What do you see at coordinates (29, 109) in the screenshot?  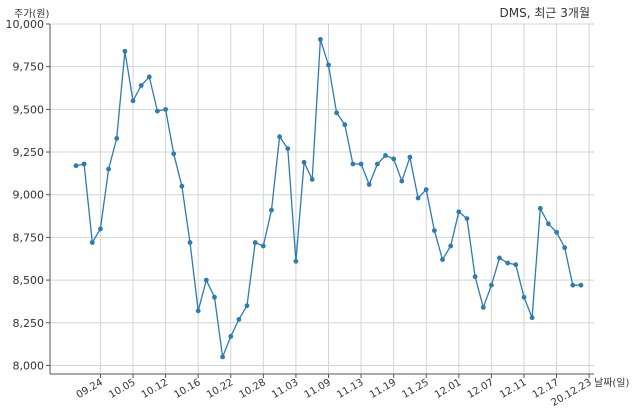 I see `y-tick-label: 9,500` at bounding box center [29, 109].